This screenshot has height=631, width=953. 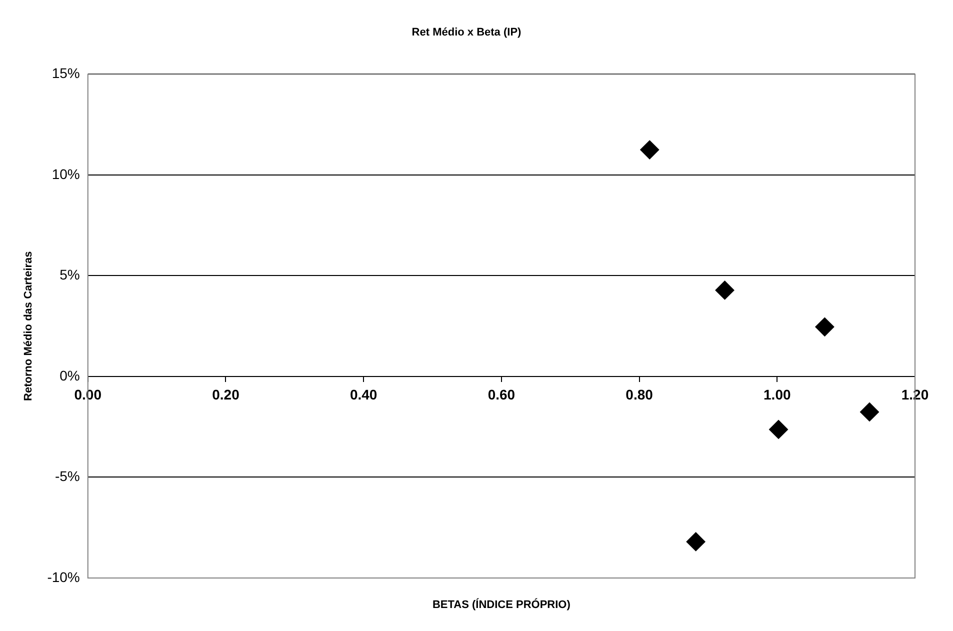 I want to click on x-tick-label: 0.40, so click(x=364, y=394).